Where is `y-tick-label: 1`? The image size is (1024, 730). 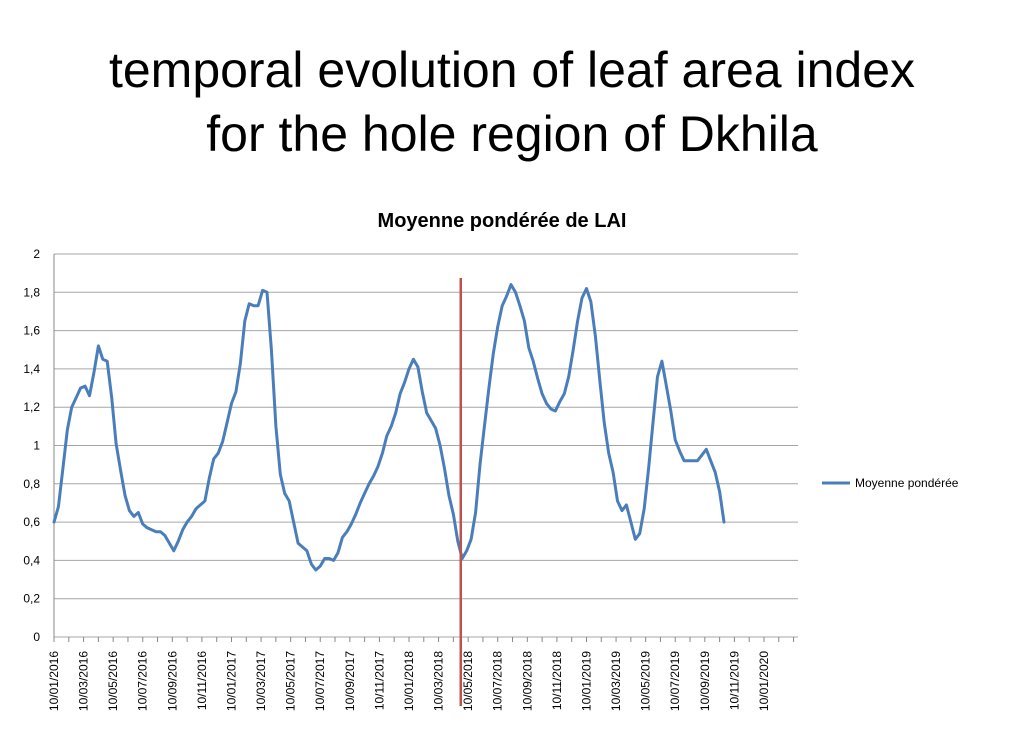 y-tick-label: 1 is located at coordinates (36, 446).